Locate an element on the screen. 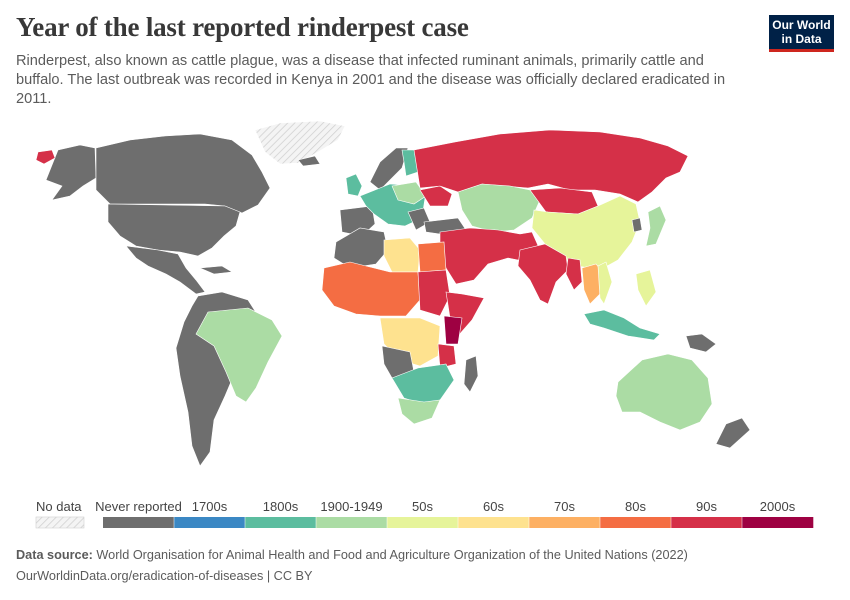 The width and height of the screenshot is (850, 600). legend-label-4: 50s is located at coordinates (422, 506).